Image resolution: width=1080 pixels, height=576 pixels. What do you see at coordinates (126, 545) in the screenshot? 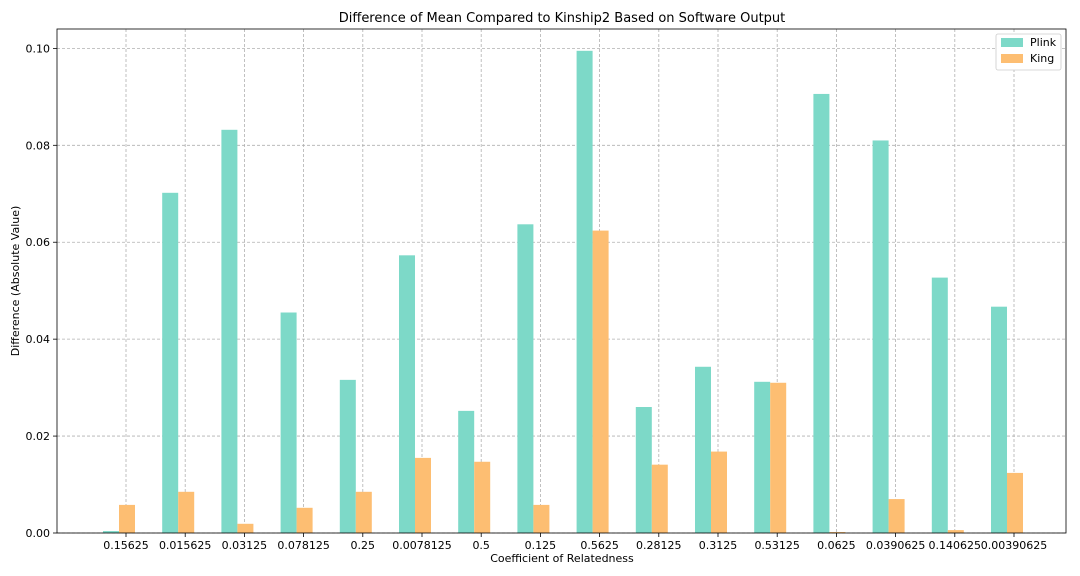
I see `x-tick-label: 0.15625` at bounding box center [126, 545].